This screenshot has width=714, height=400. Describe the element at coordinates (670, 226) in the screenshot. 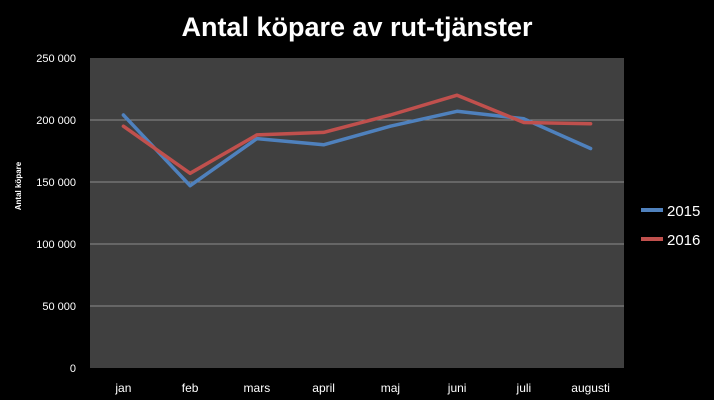

I see `legend: 2015 2016` at that location.